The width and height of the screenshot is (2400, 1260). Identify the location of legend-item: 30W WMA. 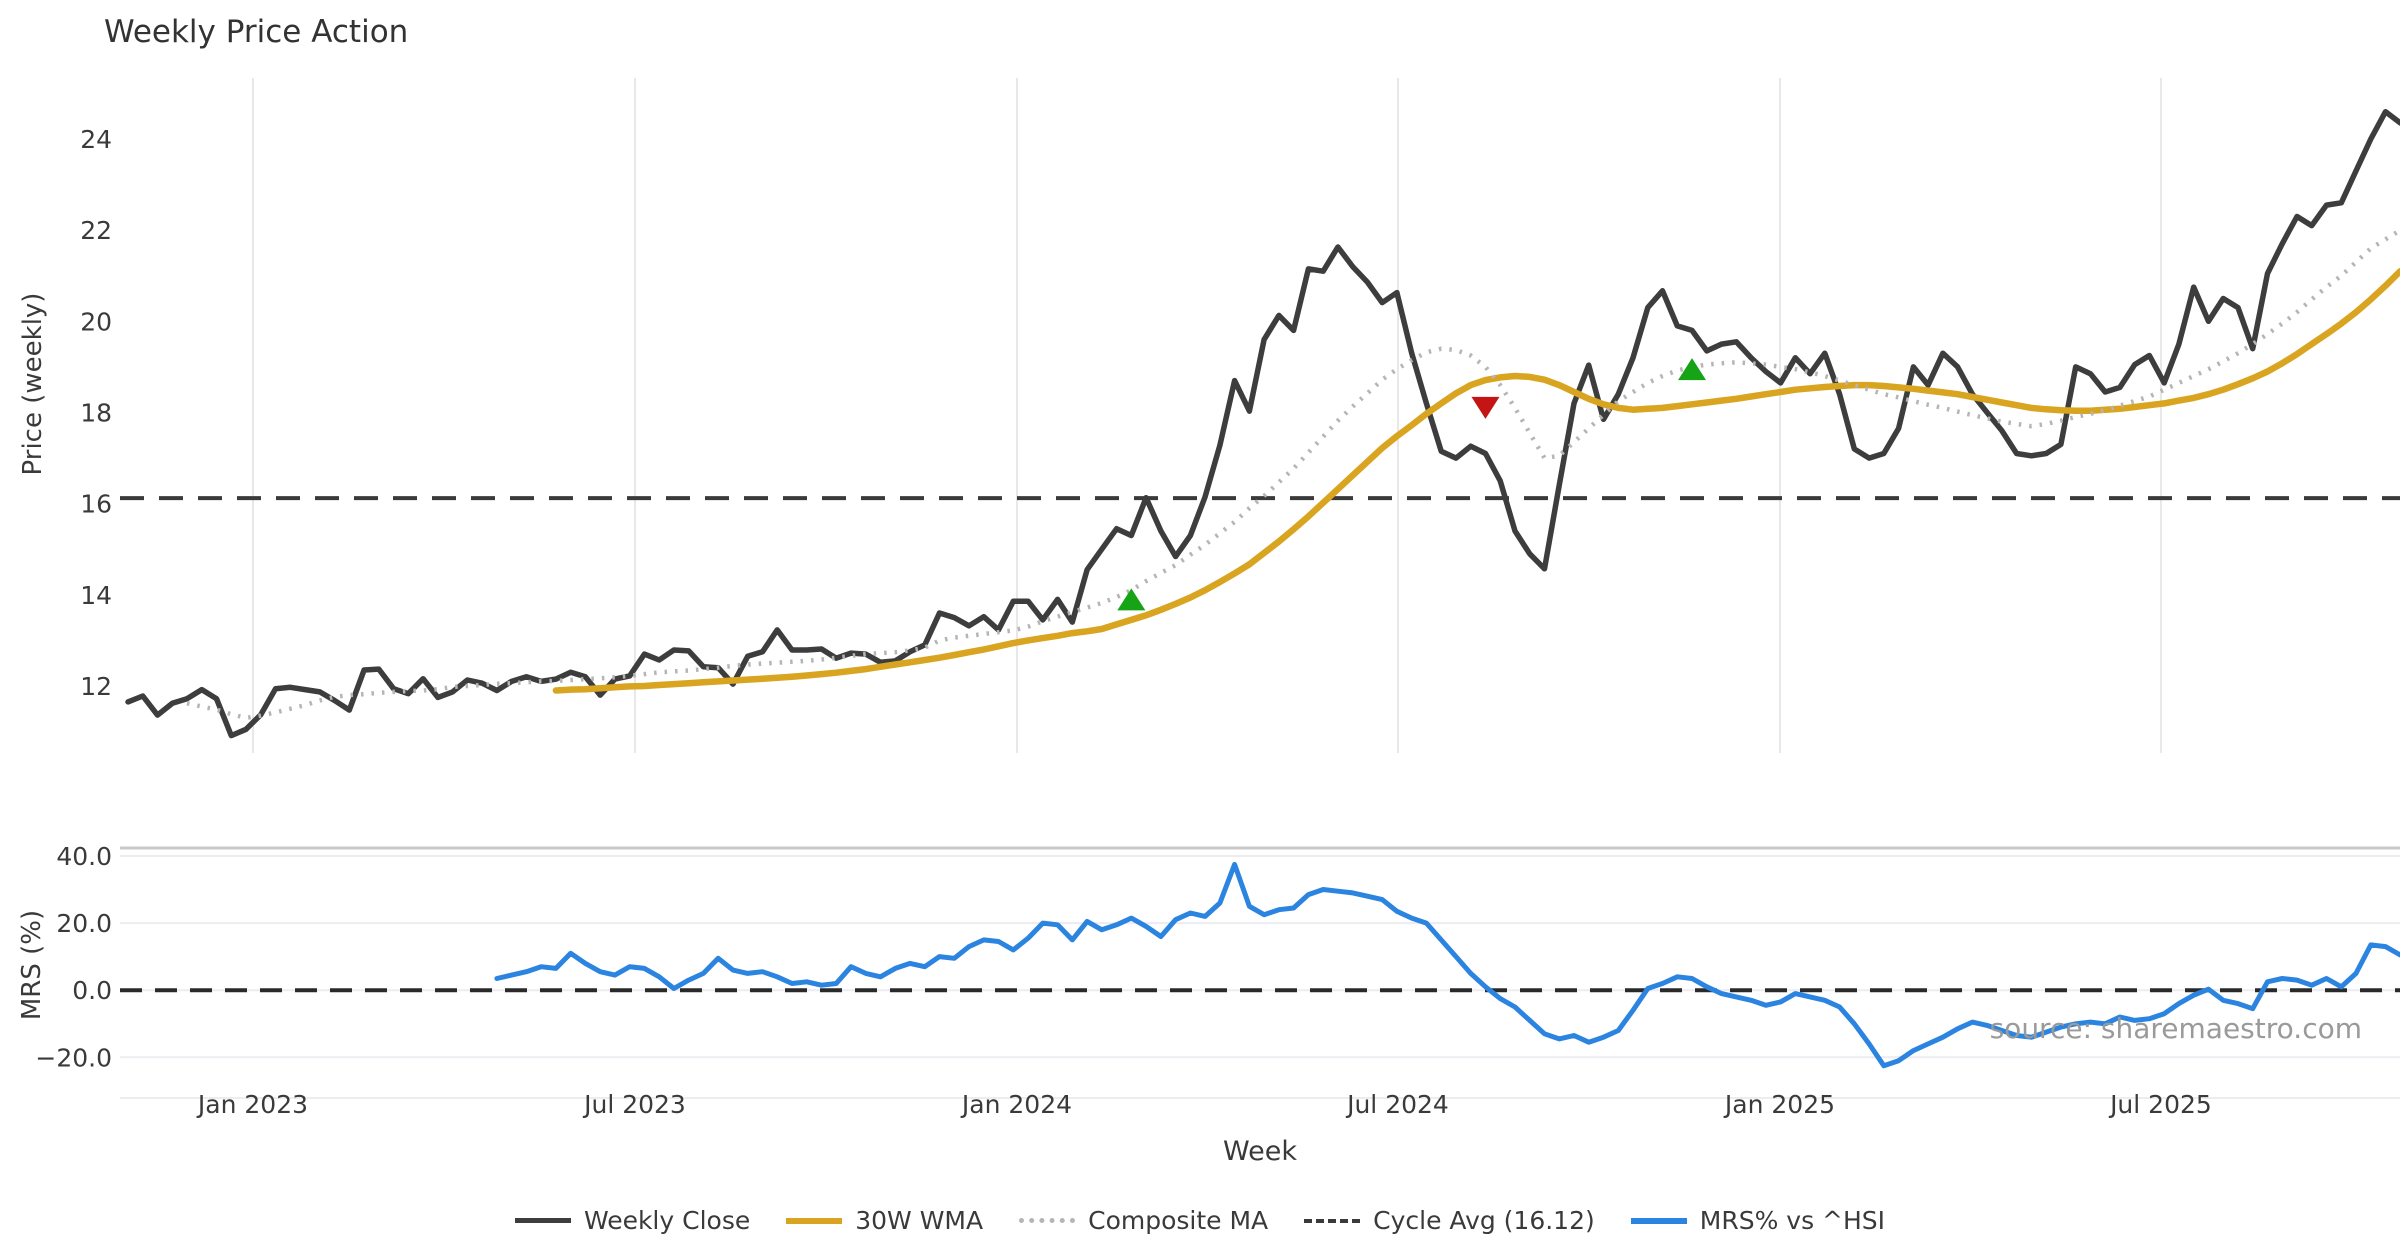
(884, 1220).